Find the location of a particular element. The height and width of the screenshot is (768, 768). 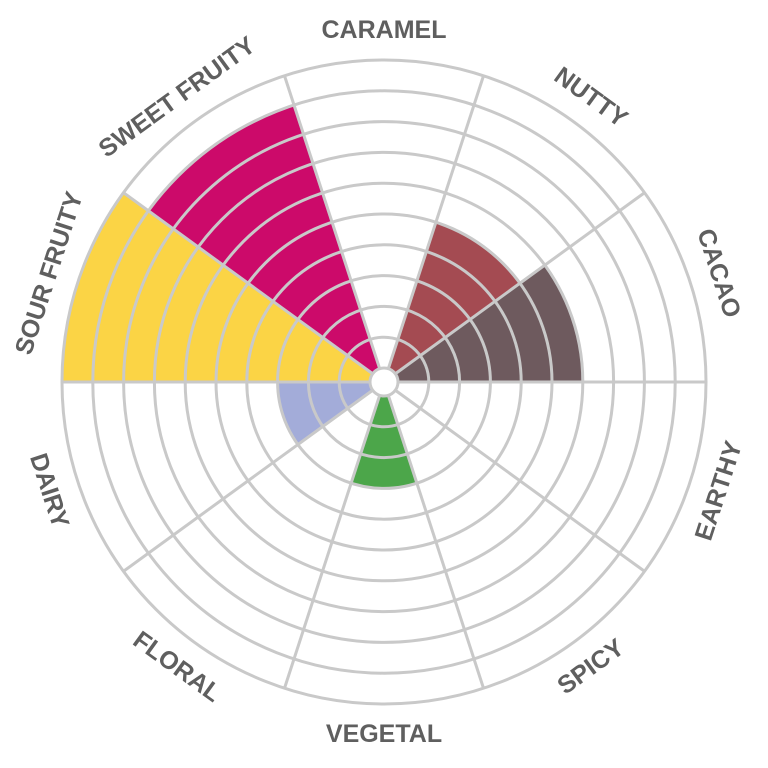

sector-vegetal is located at coordinates (384, 442).